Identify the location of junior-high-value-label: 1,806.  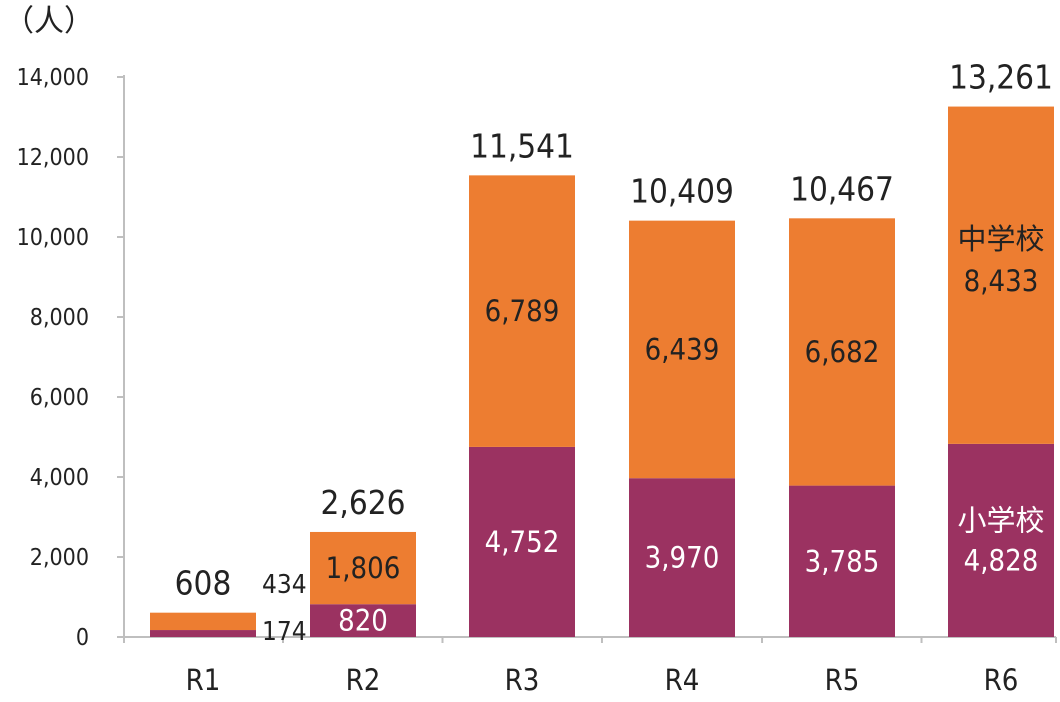
(363, 568).